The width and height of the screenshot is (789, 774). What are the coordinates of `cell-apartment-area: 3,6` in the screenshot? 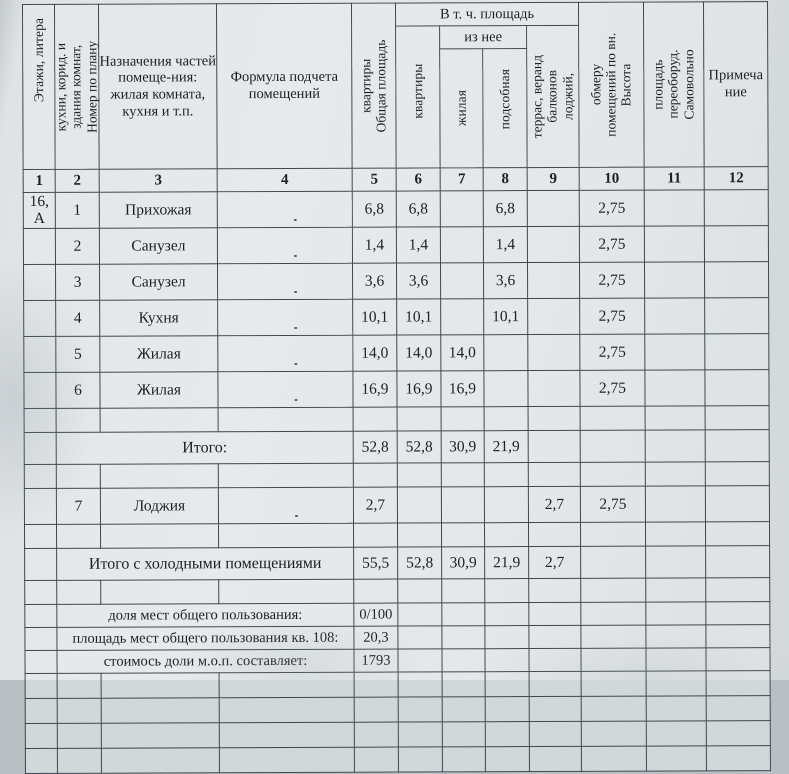 It's located at (418, 281).